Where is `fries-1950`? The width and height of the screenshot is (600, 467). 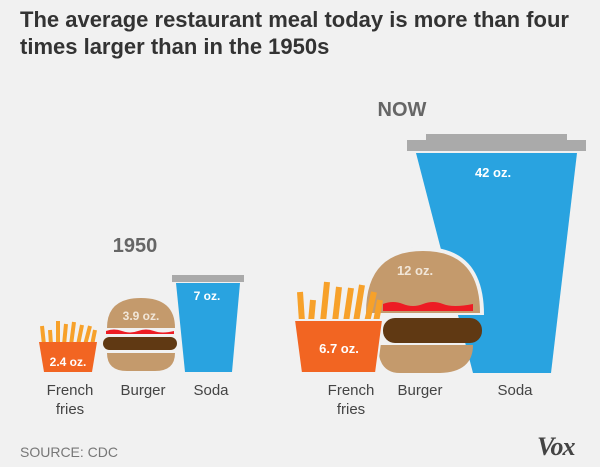
fries-1950 is located at coordinates (68, 346).